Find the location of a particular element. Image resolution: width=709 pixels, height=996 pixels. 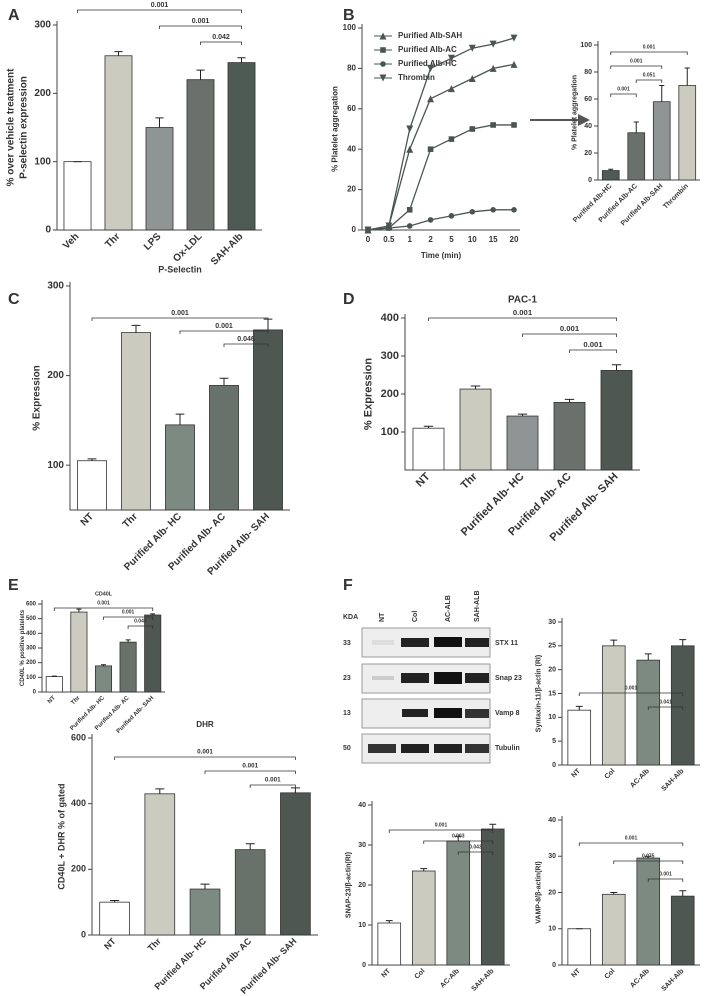

chart-title: DHR is located at coordinates (205, 724).